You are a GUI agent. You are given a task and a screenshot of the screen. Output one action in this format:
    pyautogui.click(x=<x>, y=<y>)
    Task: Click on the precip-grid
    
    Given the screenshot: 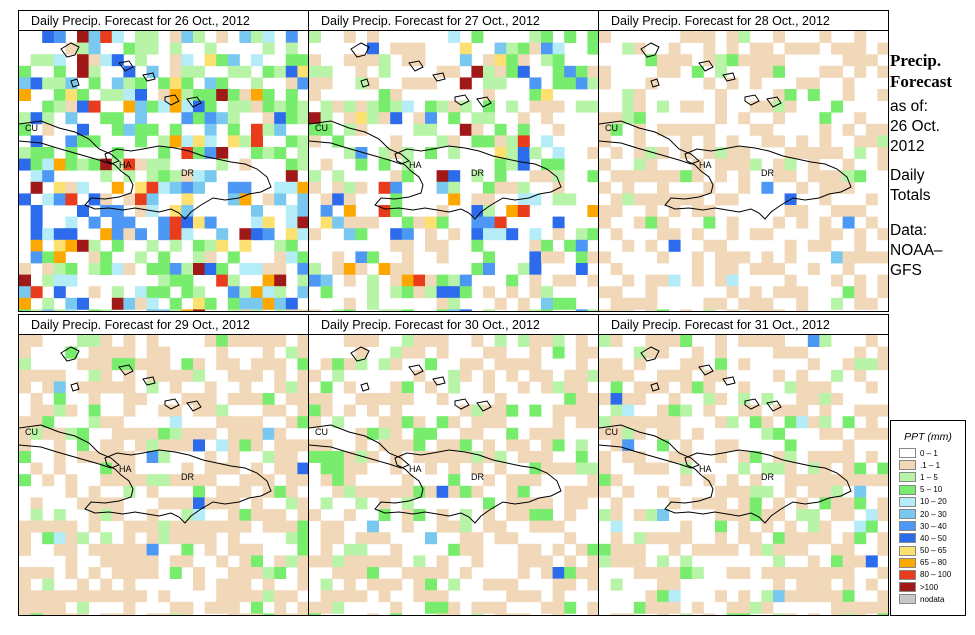 What is the action you would take?
    pyautogui.click(x=453, y=171)
    